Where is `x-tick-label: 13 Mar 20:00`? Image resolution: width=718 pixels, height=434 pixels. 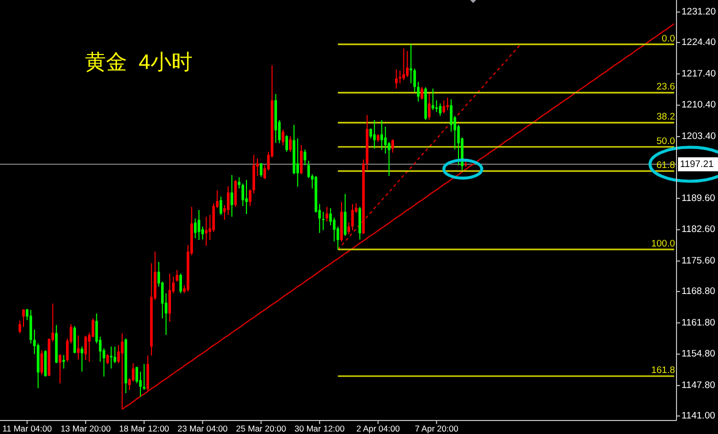 x-tick-label: 13 Mar 20:00 is located at coordinates (85, 429).